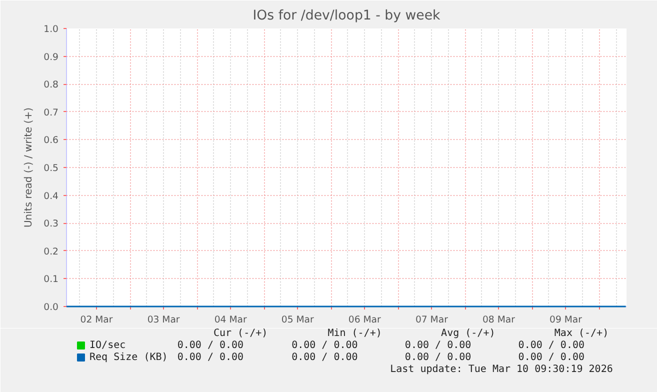 This screenshot has height=392, width=657. I want to click on x-tick-label: 02 Mar, so click(96, 320).